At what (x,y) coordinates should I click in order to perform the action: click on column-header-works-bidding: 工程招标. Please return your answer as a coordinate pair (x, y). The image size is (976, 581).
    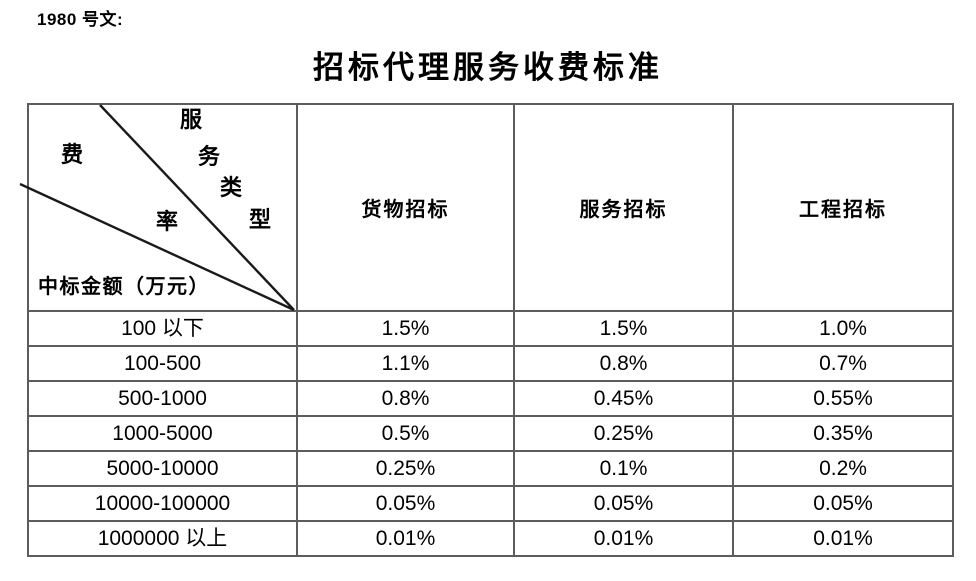
    Looking at the image, I should click on (843, 207).